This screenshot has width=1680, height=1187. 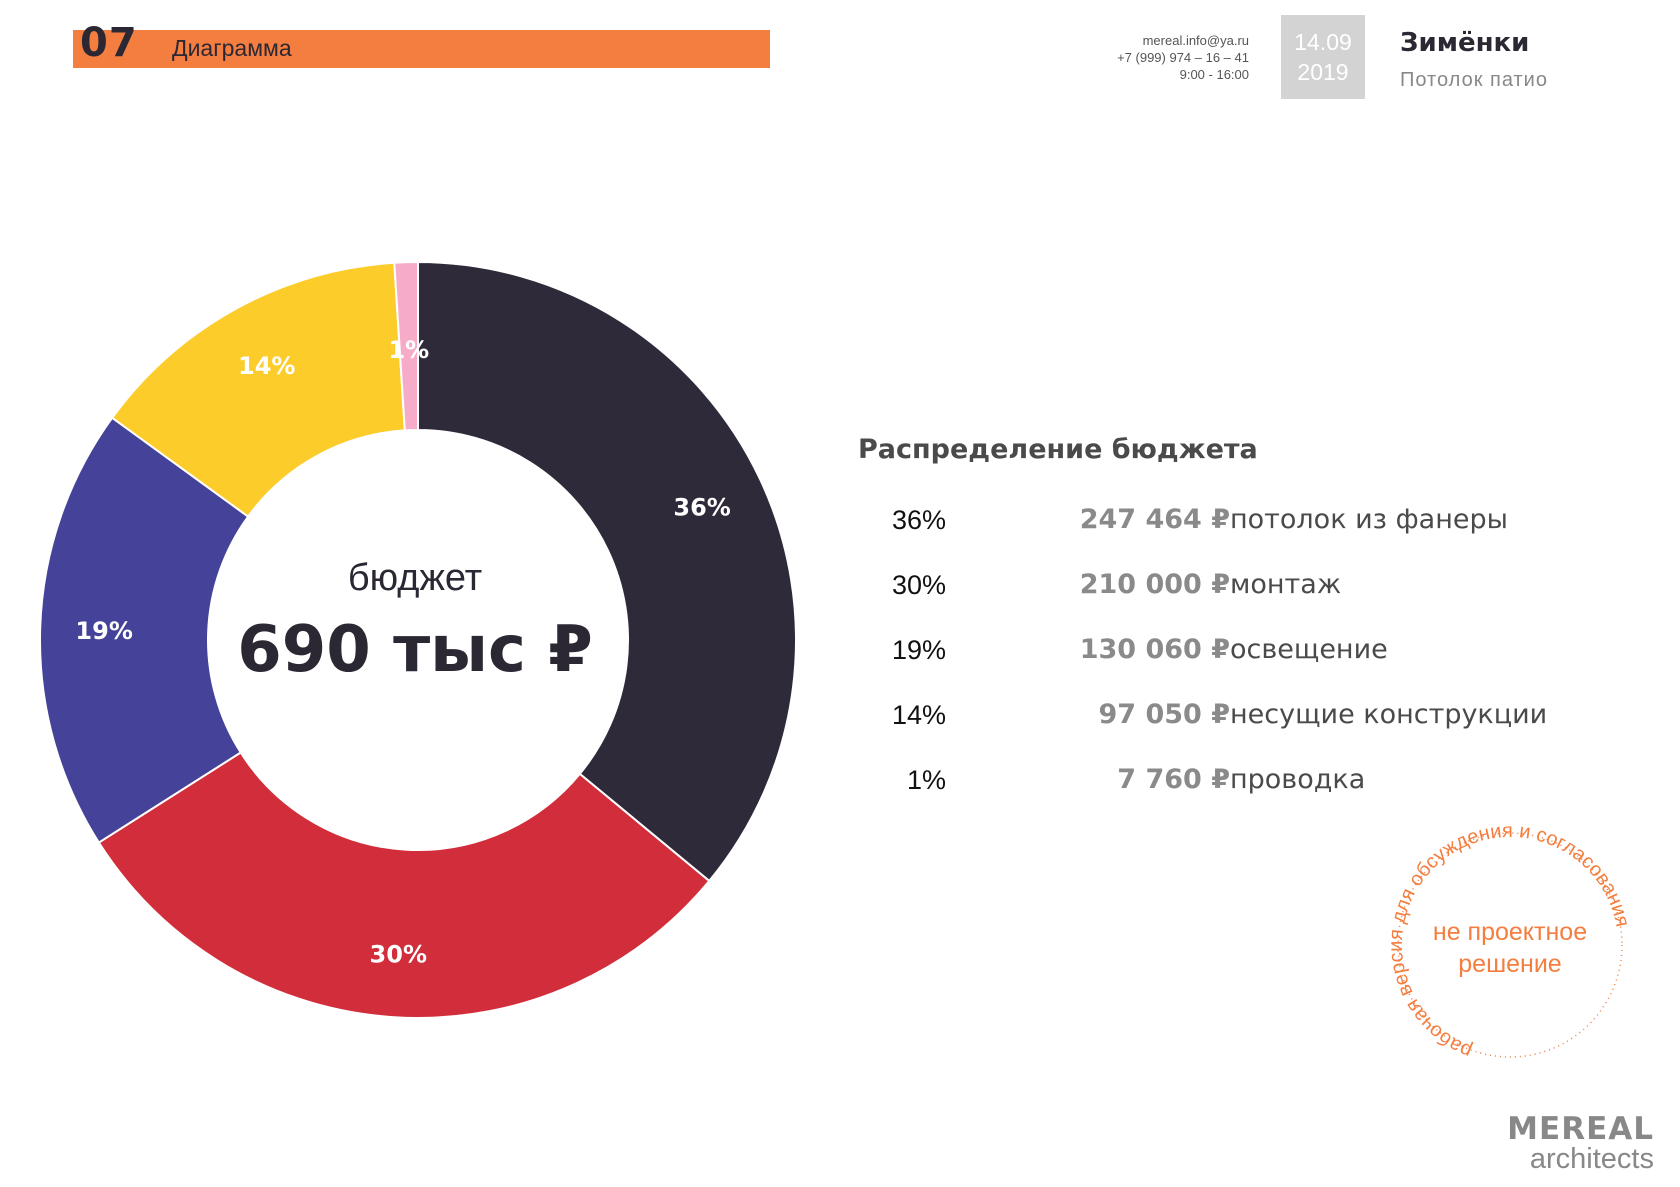 What do you see at coordinates (232, 48) in the screenshot?
I see `section-title: Диаграмма` at bounding box center [232, 48].